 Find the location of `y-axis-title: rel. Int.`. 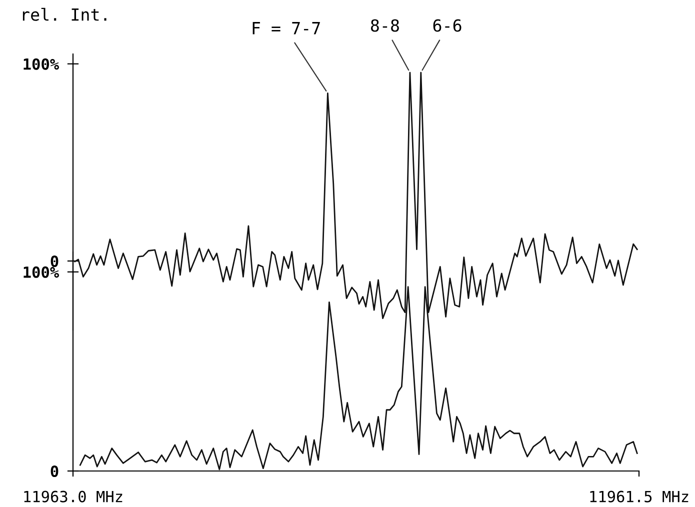

y-axis-title: rel. Int. is located at coordinates (64, 14).